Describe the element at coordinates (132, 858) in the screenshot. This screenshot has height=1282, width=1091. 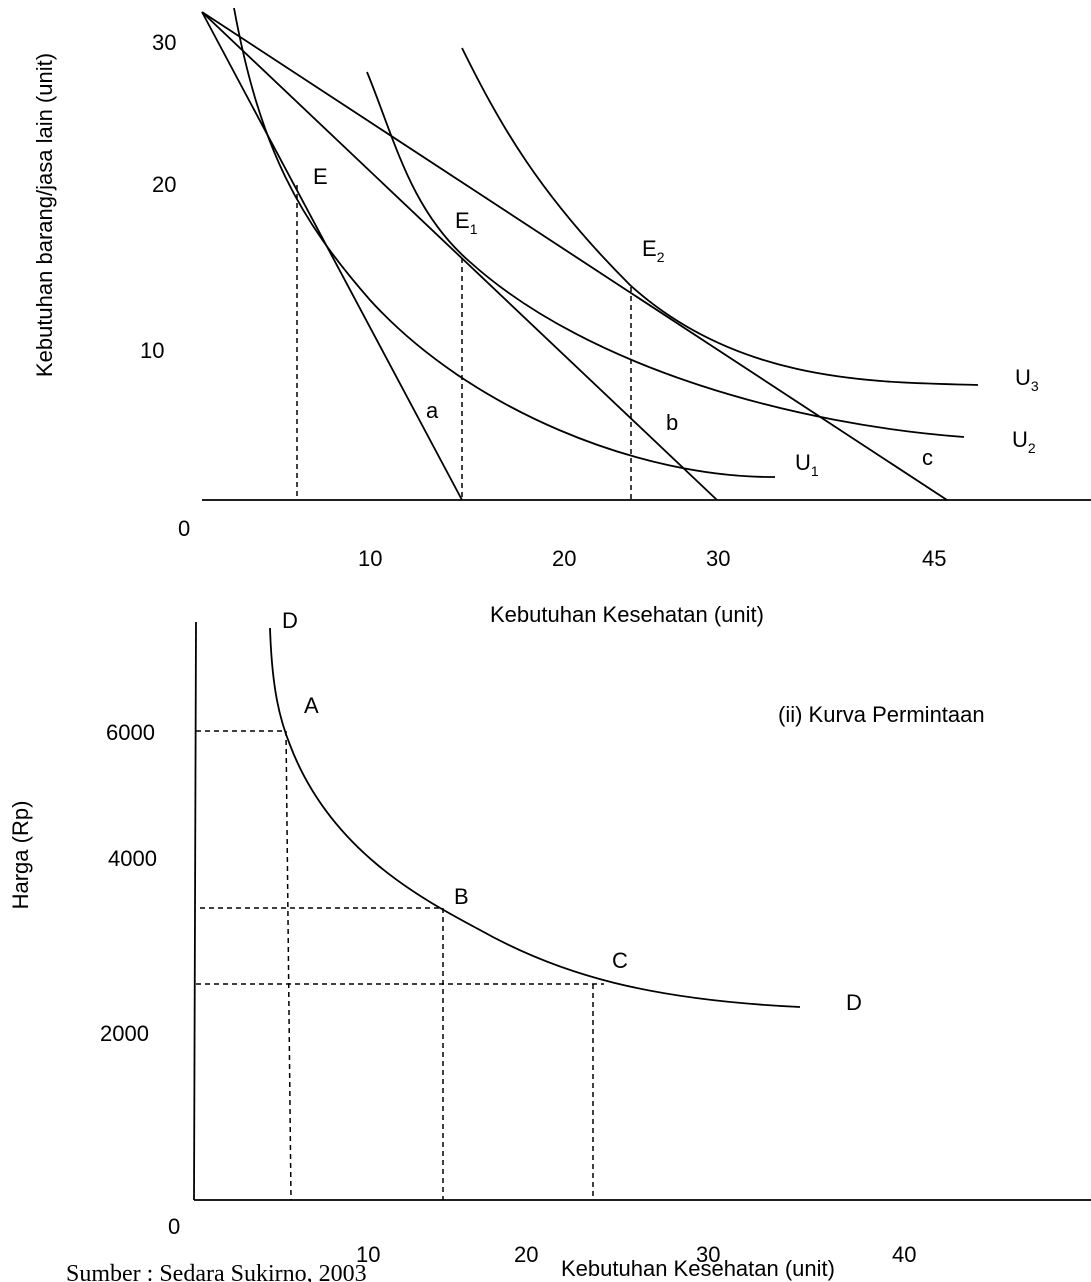
I see `bottom-ytick-4000: 4000` at that location.